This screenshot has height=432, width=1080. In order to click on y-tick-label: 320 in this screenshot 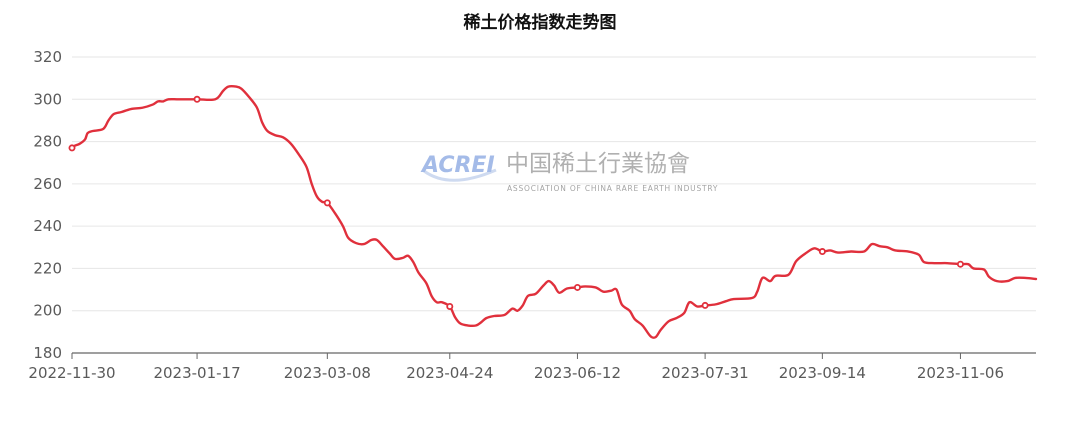, I will do `click(47, 57)`.